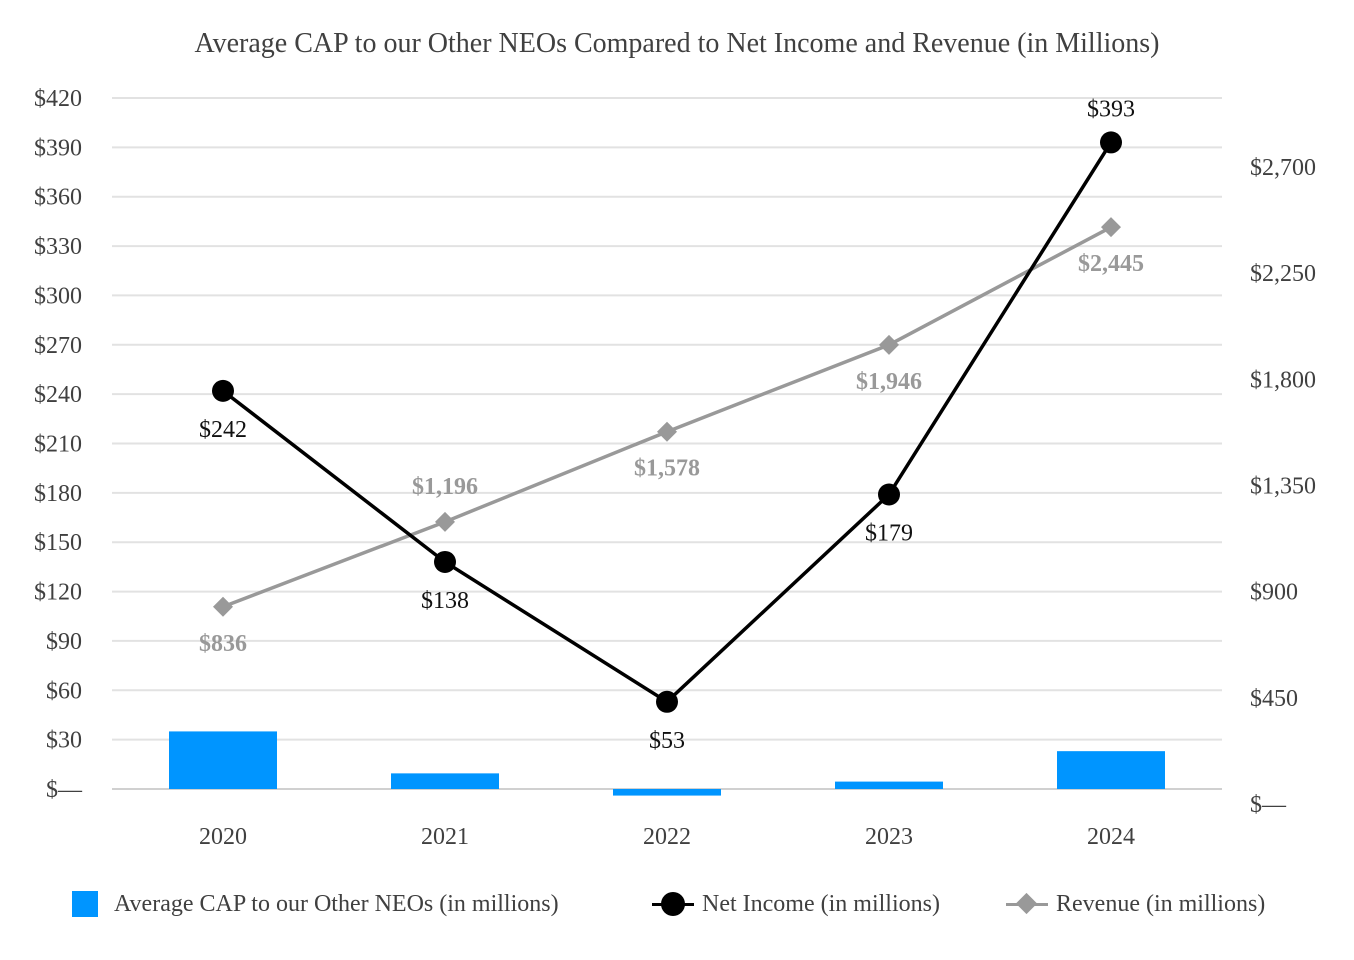  What do you see at coordinates (667, 469) in the screenshot?
I see `revenue-data-label: $1,578` at bounding box center [667, 469].